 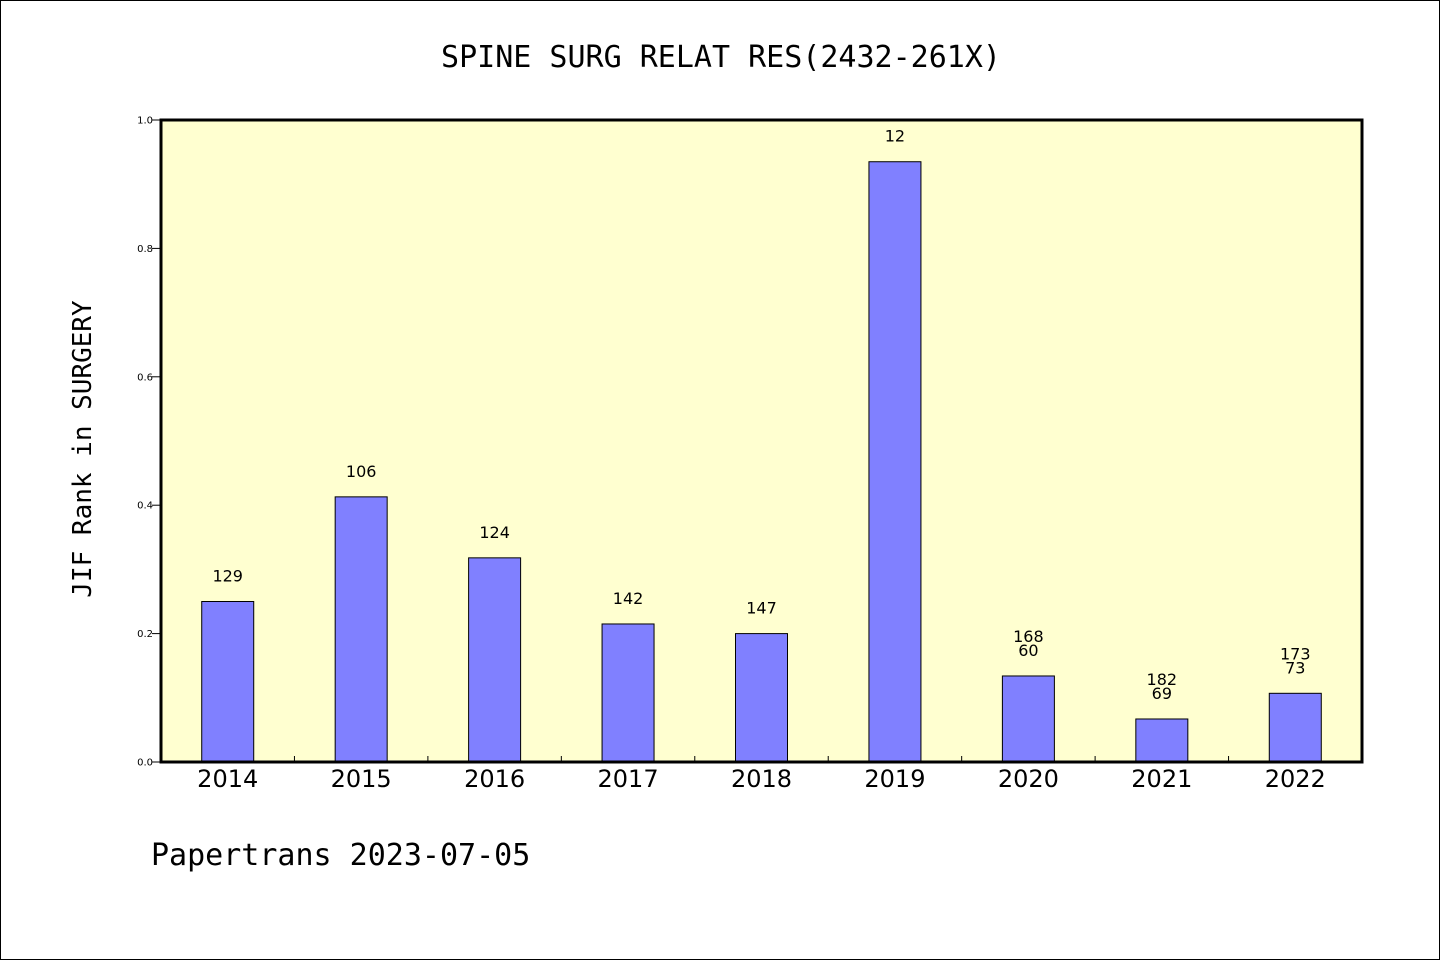 I want to click on bar-2017, so click(x=628, y=693).